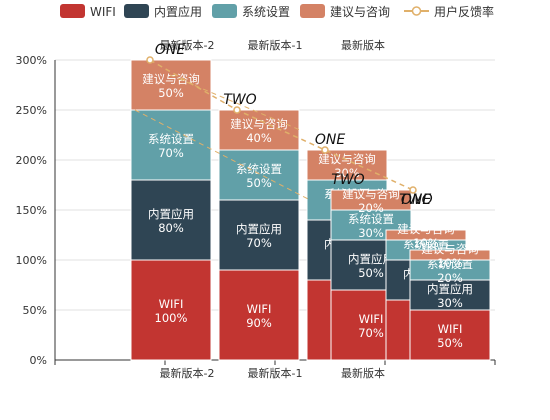 The height and width of the screenshot is (420, 550). Describe the element at coordinates (31, 110) in the screenshot. I see `y-tick-label: 250%` at that location.